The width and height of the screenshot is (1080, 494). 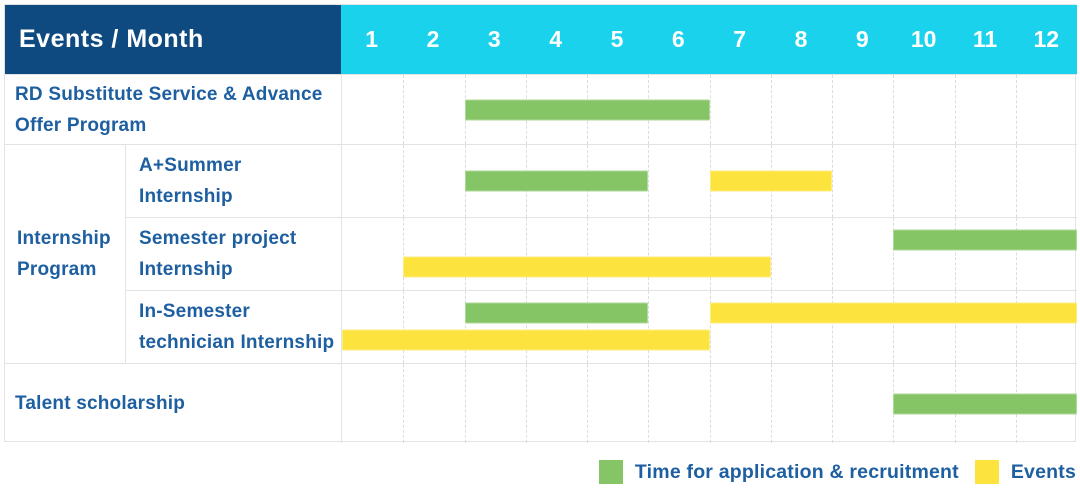 I want to click on sub-row-label: In-Semester technician Internship, so click(x=233, y=326).